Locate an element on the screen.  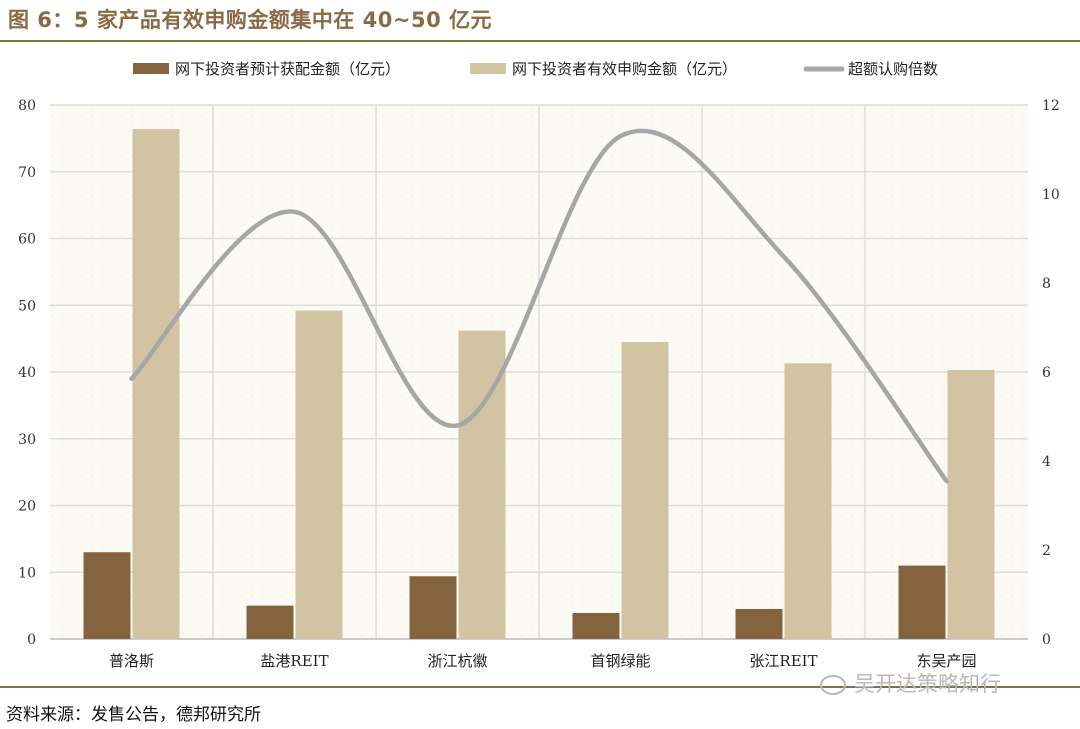
y-tick-label: 20 is located at coordinates (27, 507).